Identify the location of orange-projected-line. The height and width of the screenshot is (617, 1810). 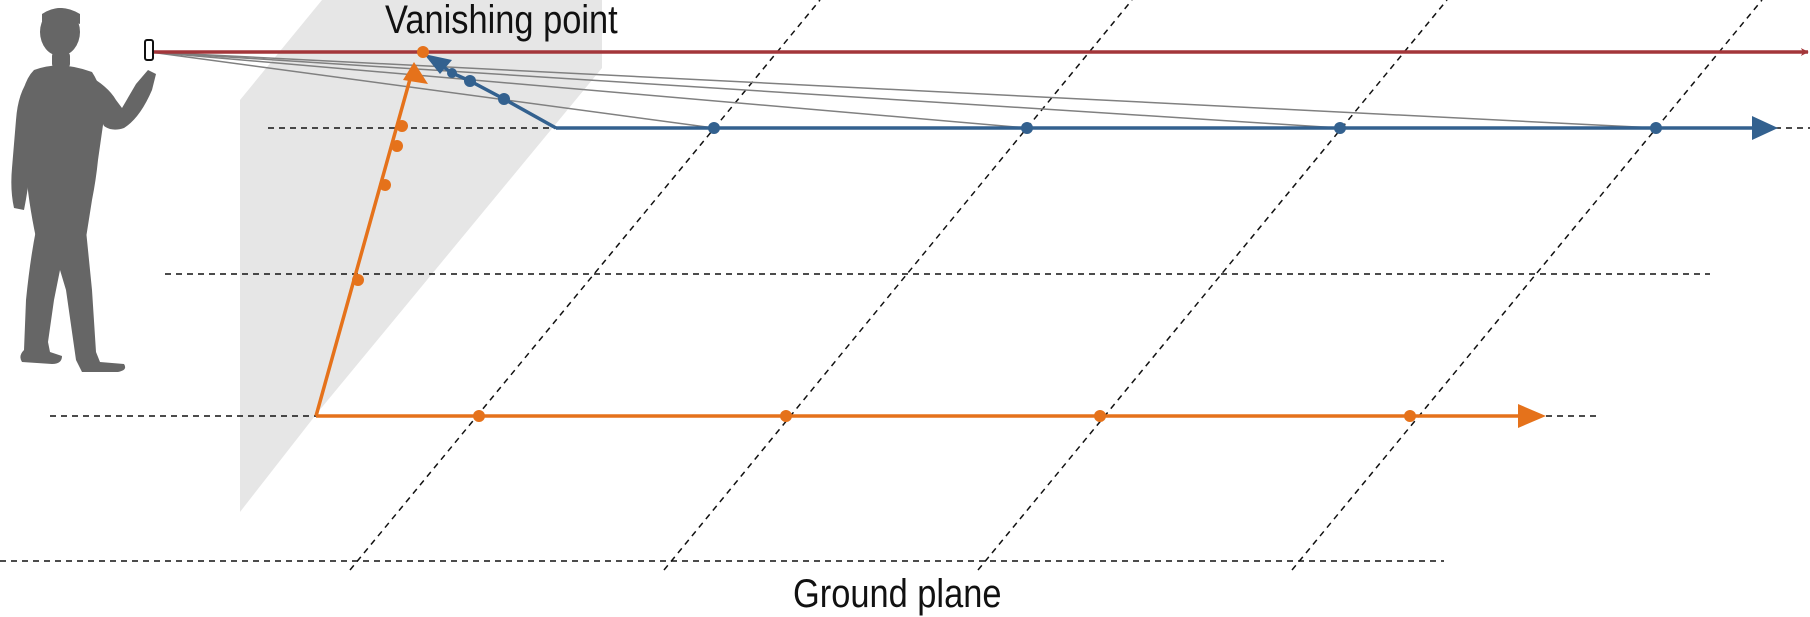
(364, 244).